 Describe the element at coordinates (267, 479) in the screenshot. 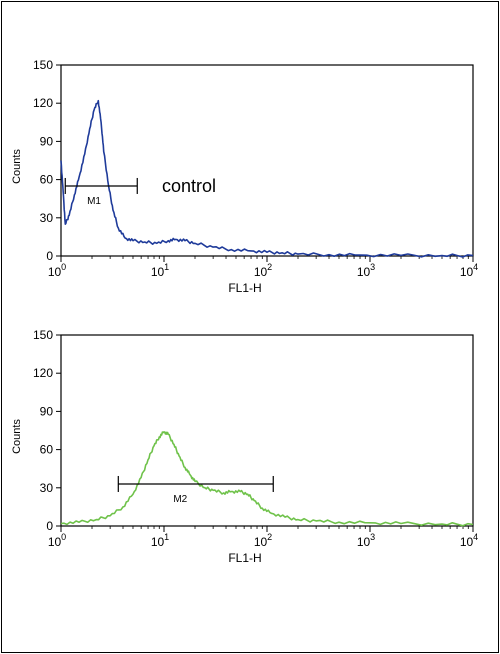

I see `histogram-series-line` at that location.